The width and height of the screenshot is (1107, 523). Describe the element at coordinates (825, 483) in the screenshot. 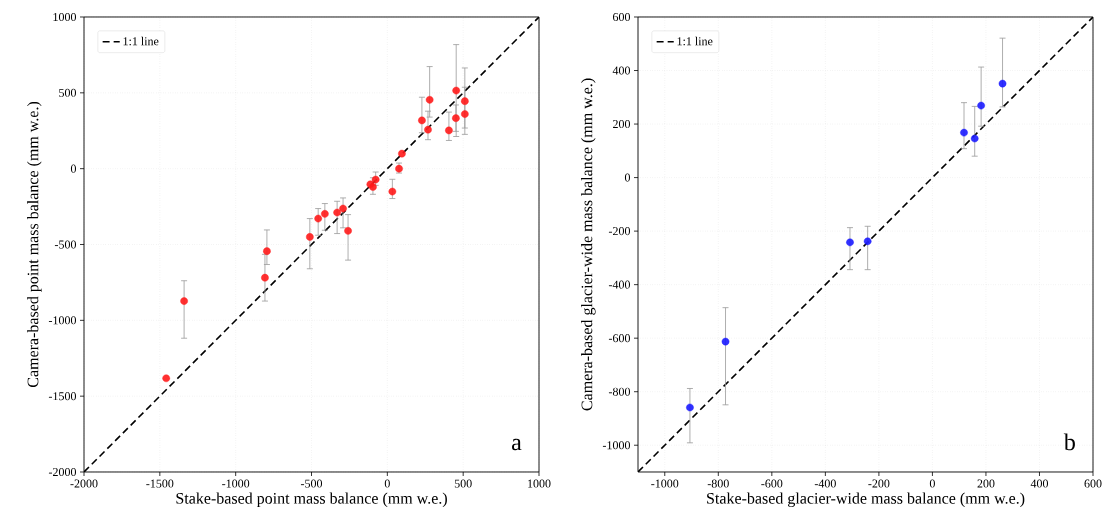

I see `x-tick-label: -400` at that location.